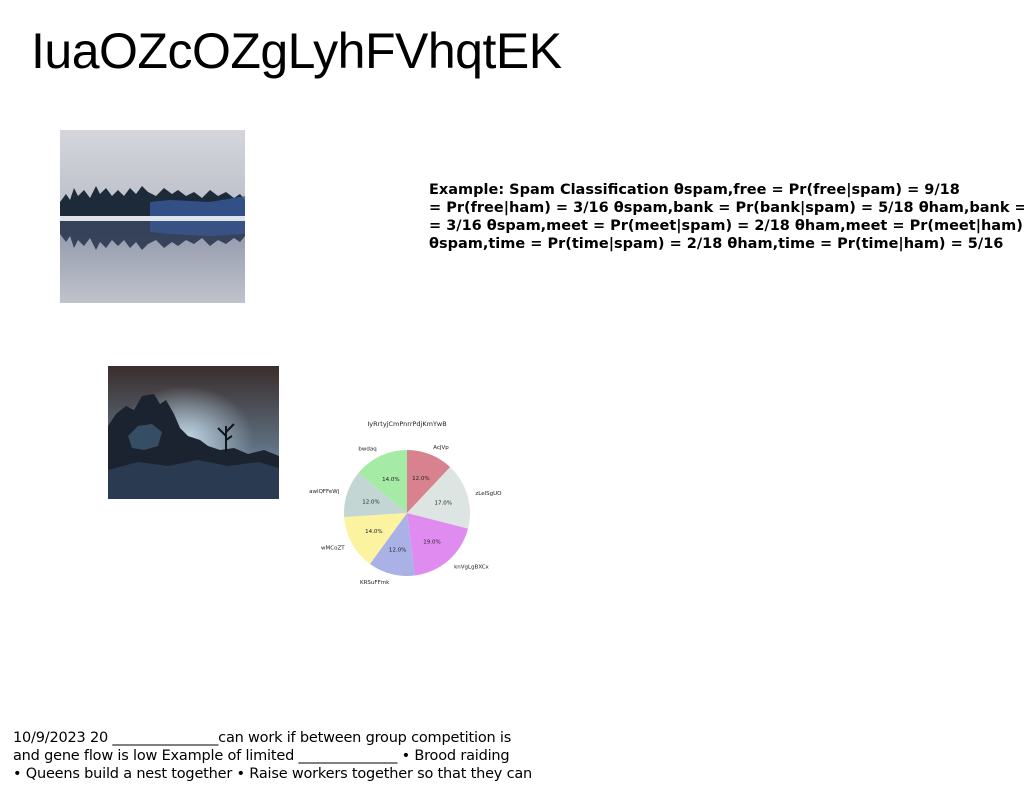 The image size is (1024, 788). I want to click on pie-value-label: 19.0%, so click(431, 542).